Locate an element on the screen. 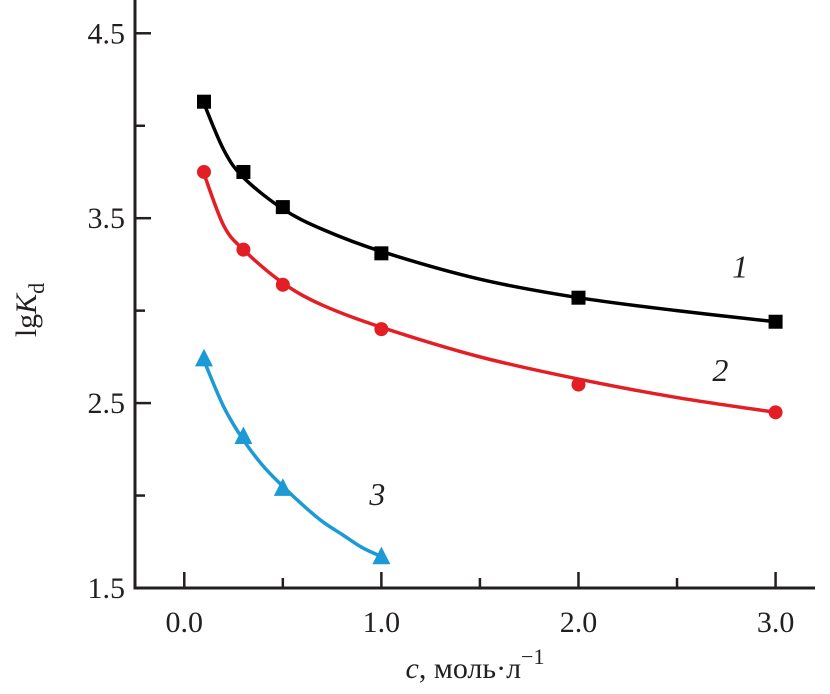 Image resolution: width=830 pixels, height=694 pixels. y-axis-label: lgKd is located at coordinates (29, 310).